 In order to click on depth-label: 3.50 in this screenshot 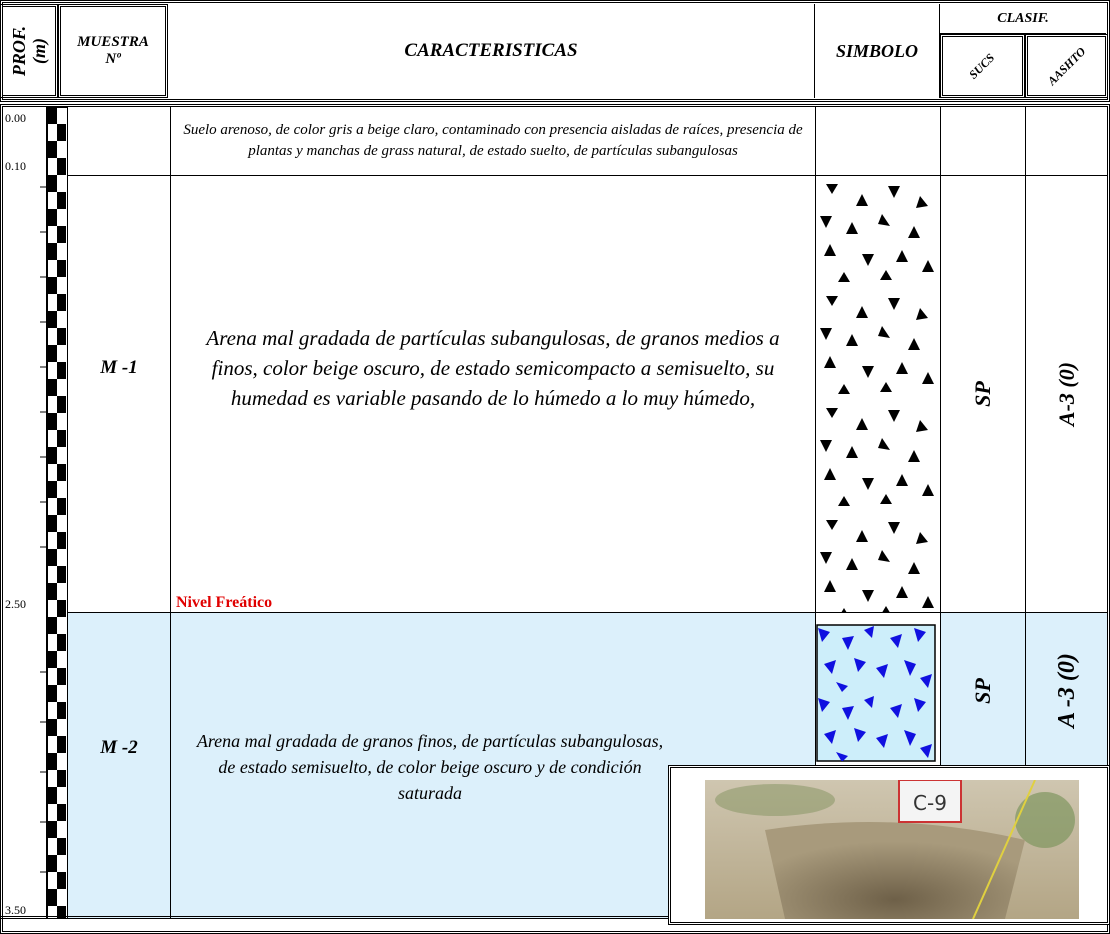, I will do `click(15, 910)`.